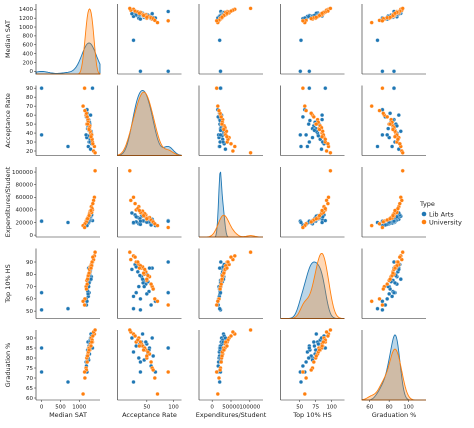 The height and width of the screenshot is (428, 474). Describe the element at coordinates (8, 201) in the screenshot. I see `y-axis-label: Expenditures/Student` at that location.